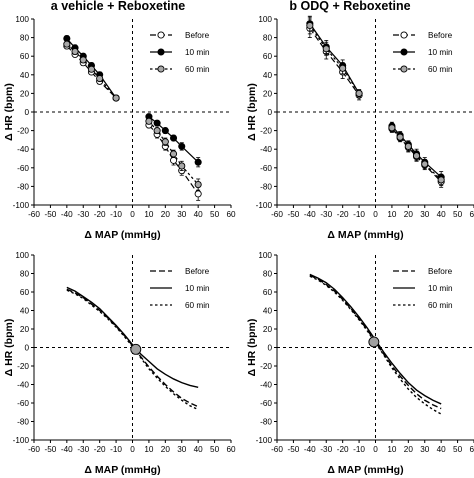 The height and width of the screenshot is (478, 474). Describe the element at coordinates (118, 6) in the screenshot. I see `panel-title: a vehicle + Reboxetine` at that location.